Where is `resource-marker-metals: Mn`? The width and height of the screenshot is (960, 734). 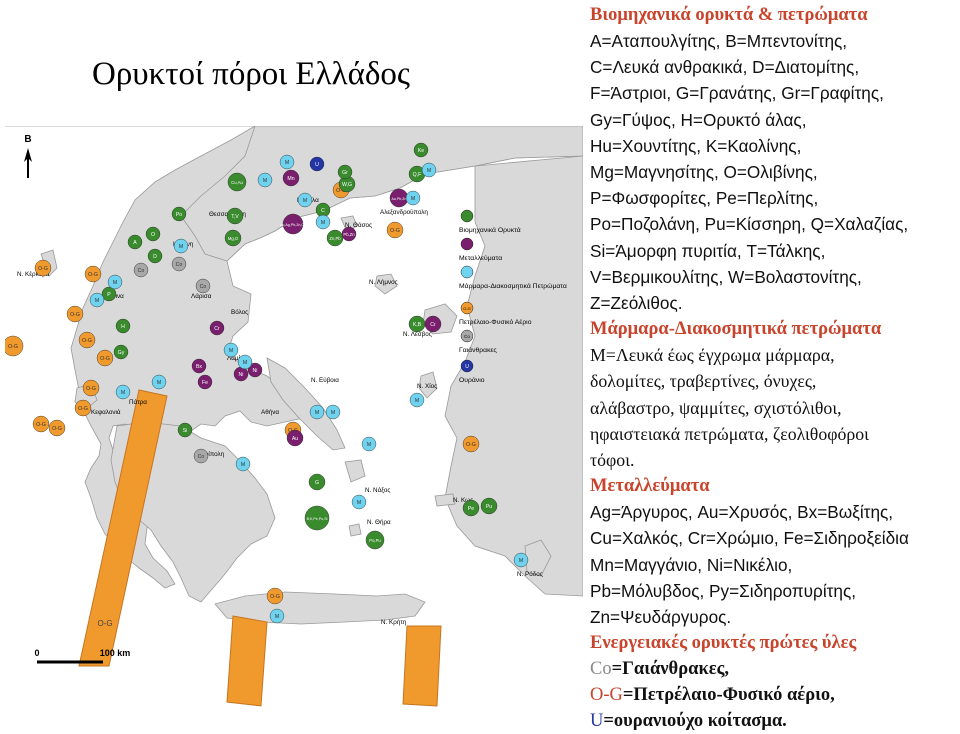 resource-marker-metals: Mn is located at coordinates (291, 178).